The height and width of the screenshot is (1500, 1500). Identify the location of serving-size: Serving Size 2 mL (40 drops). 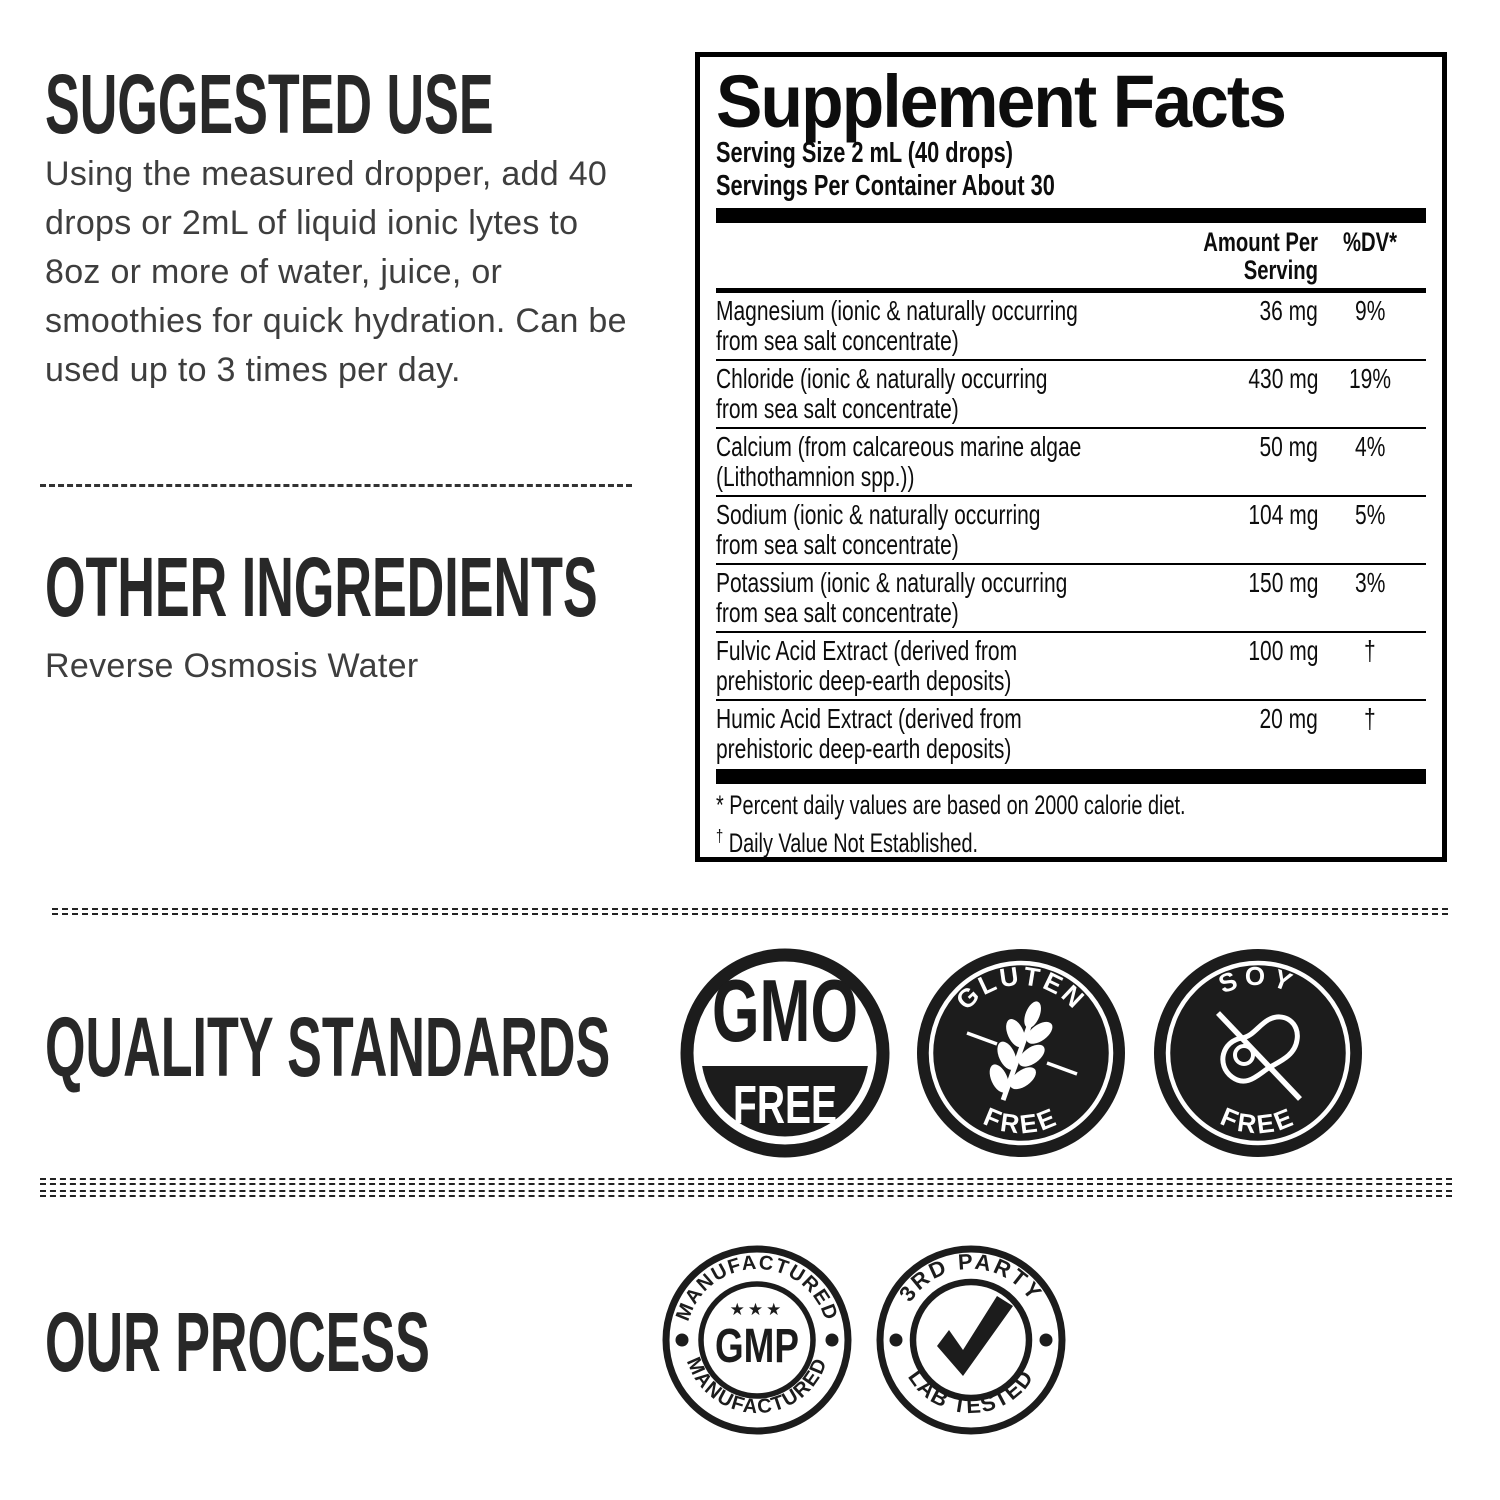
(864, 153).